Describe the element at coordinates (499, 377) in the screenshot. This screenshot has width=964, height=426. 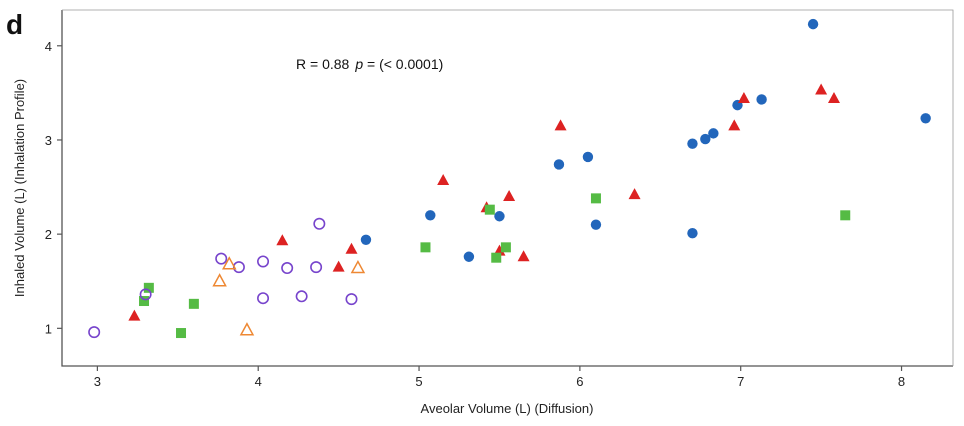
I see `x-axis: 3 4 5 6 7 8` at that location.